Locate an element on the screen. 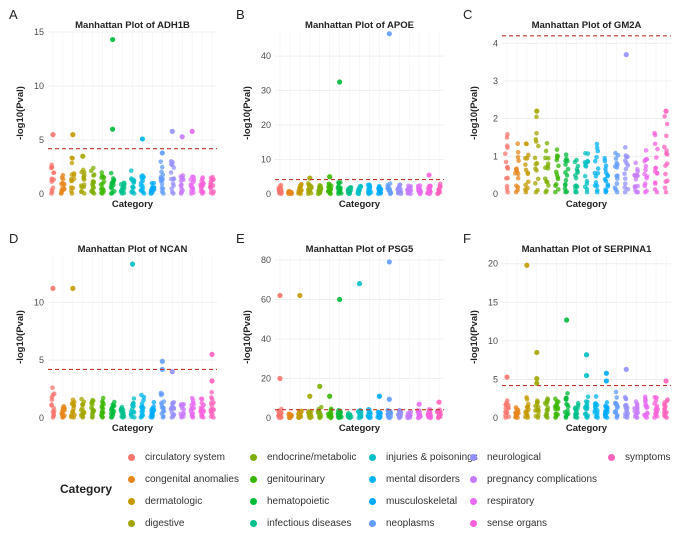 The image size is (685, 547). y-tick-label: 60 is located at coordinates (266, 299).